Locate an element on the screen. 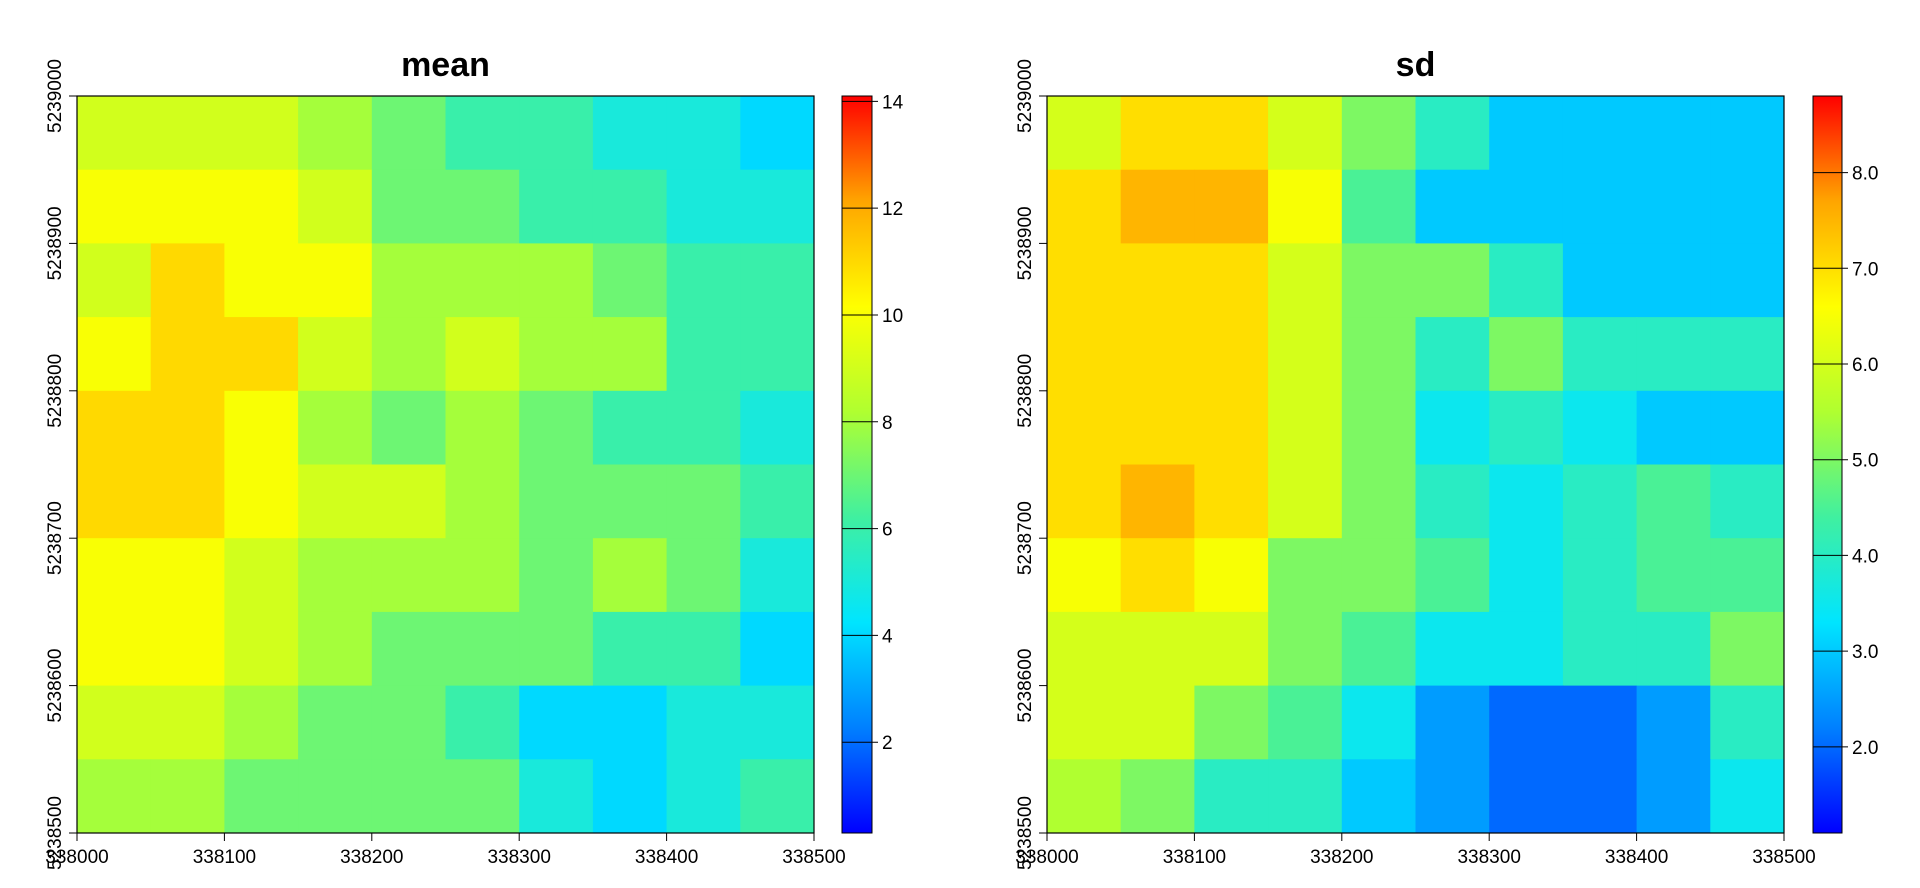  colorbar-tick-label: 6.0 is located at coordinates (1865, 365).